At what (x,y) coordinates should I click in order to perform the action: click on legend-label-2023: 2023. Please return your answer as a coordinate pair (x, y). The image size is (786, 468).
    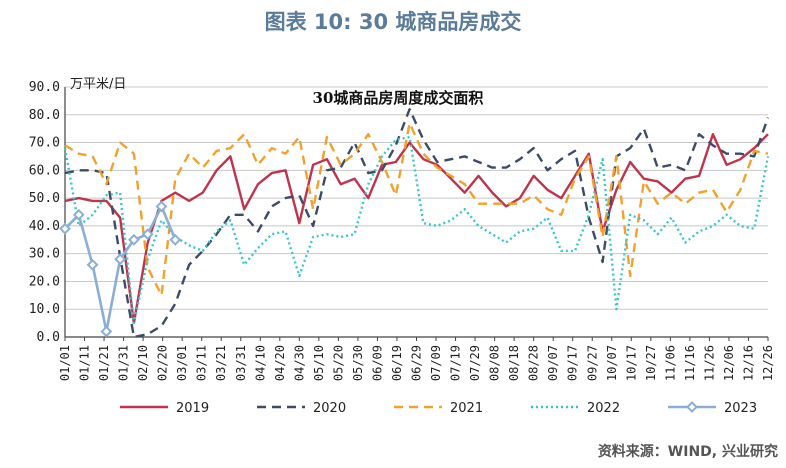
    Looking at the image, I should click on (740, 408).